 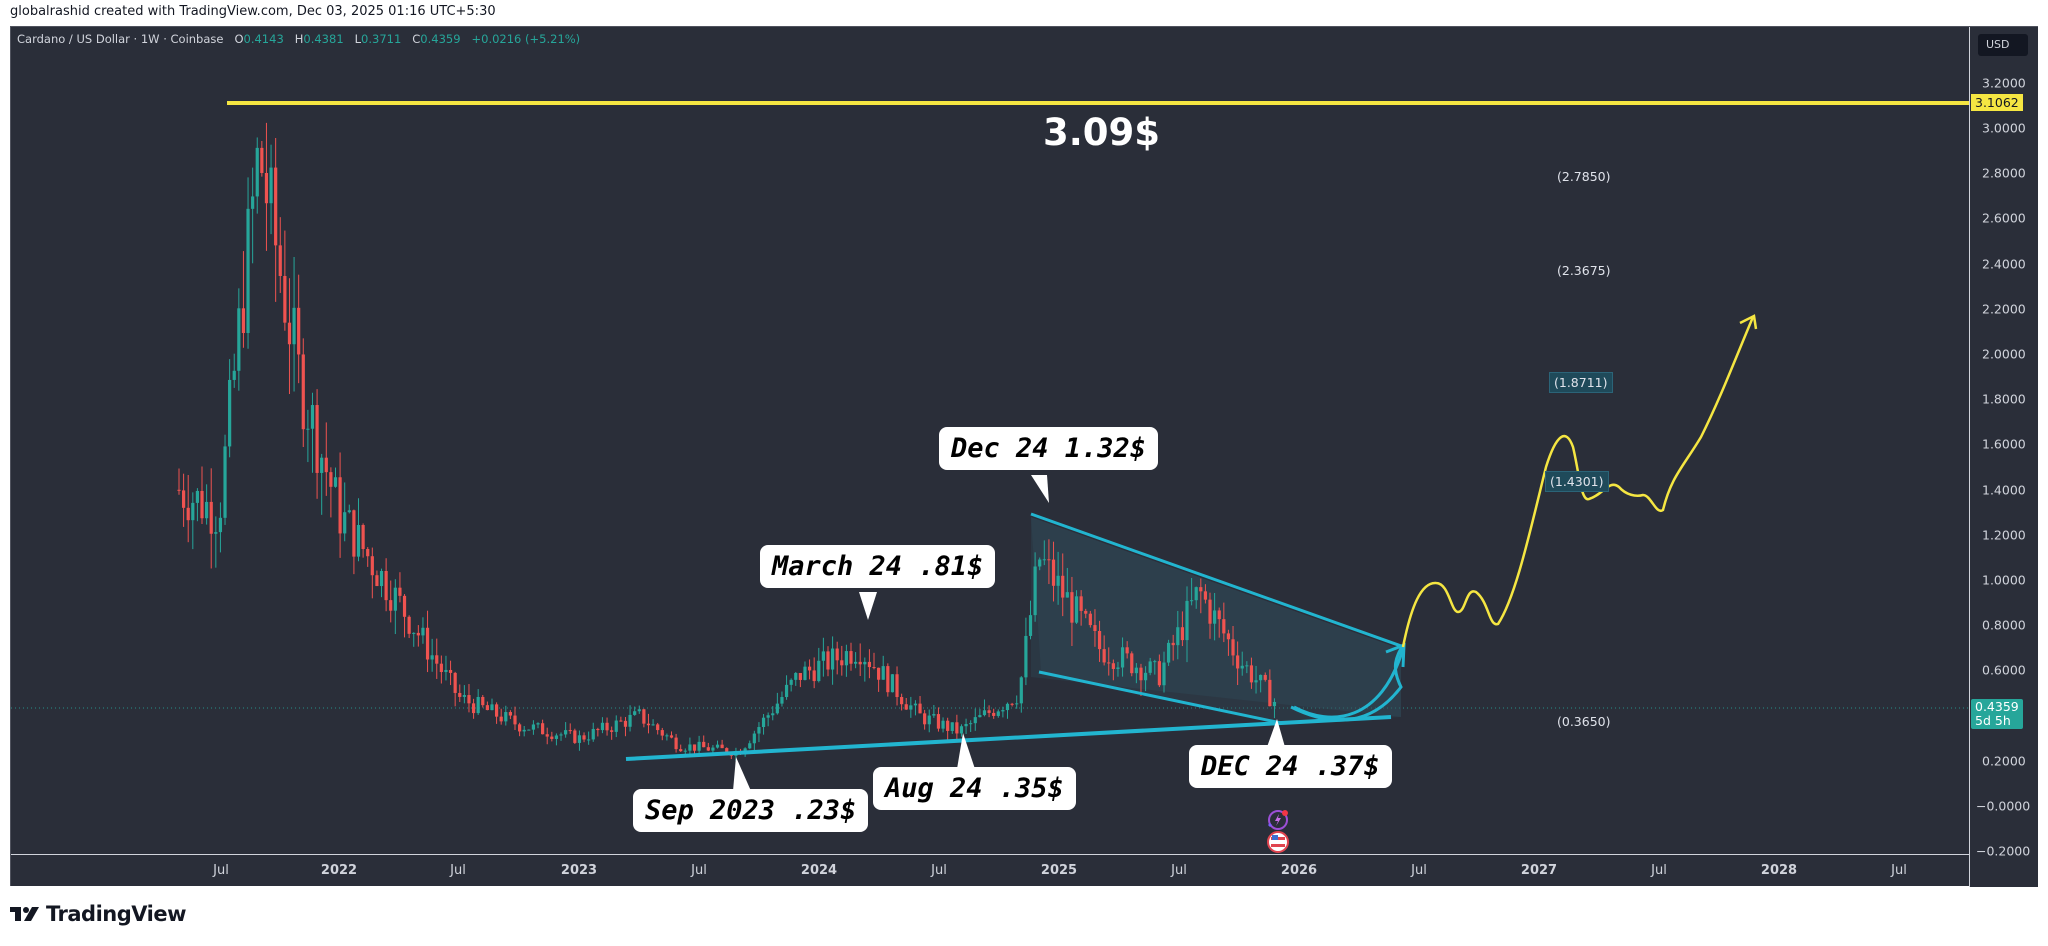 I want to click on callout-march24: March 24 .81$, so click(x=878, y=566).